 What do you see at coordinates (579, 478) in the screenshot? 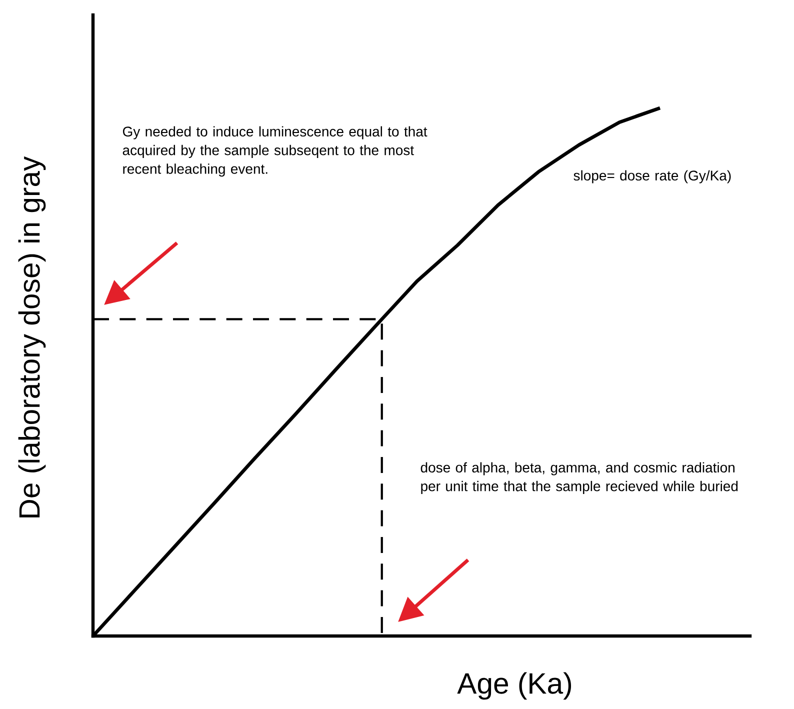
I see `annotation: dose of alpha, beta, gamma, and cosmic radiation per unit time that the sample recieved while buried` at bounding box center [579, 478].